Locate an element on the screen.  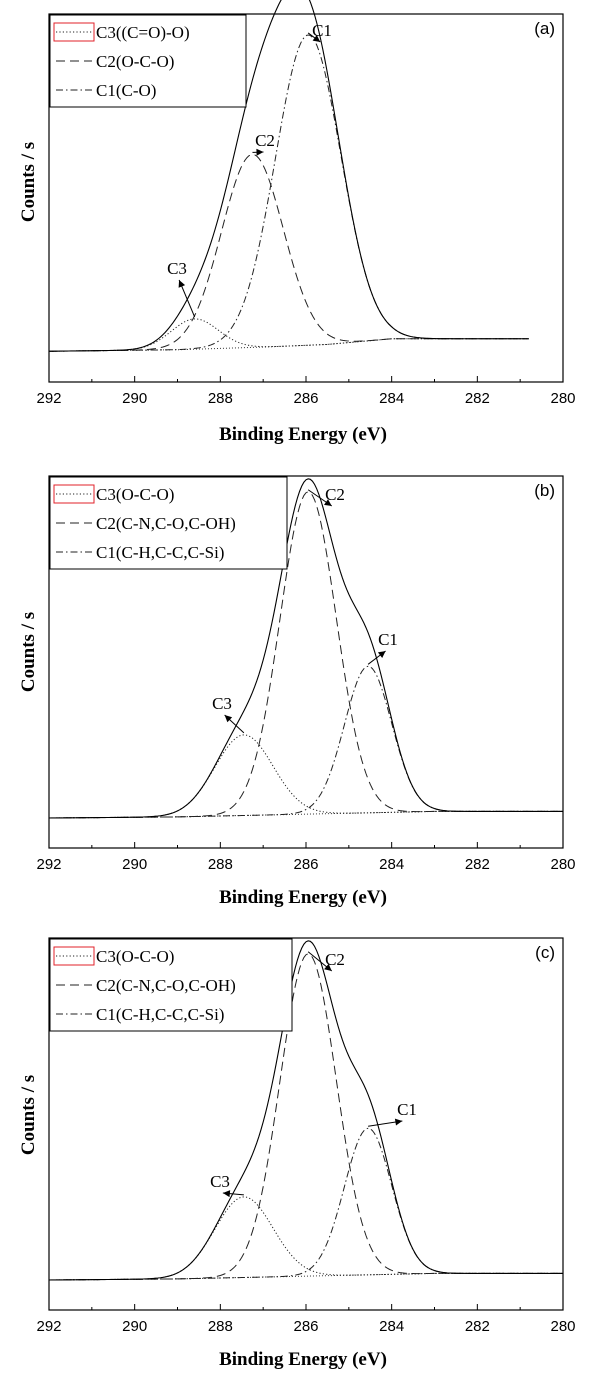
panel-c-legend-label: C3(O-C-O) is located at coordinates (135, 956).